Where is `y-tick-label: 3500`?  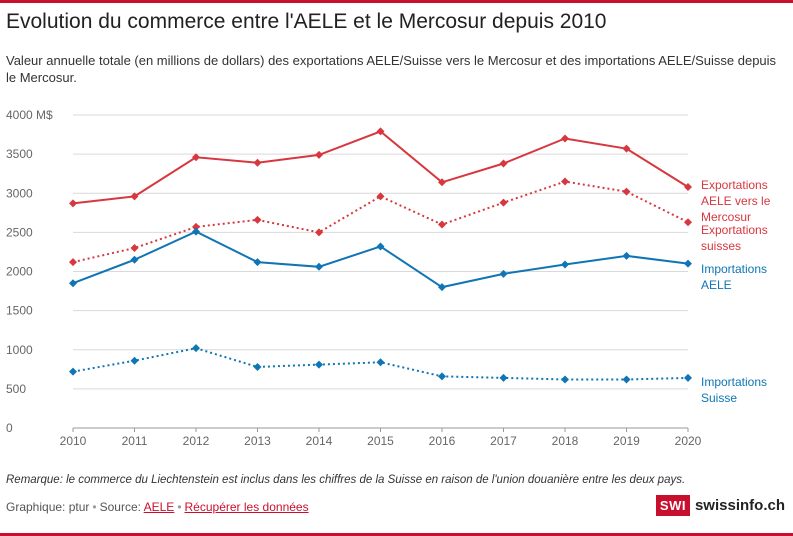
y-tick-label: 3500 is located at coordinates (19, 154).